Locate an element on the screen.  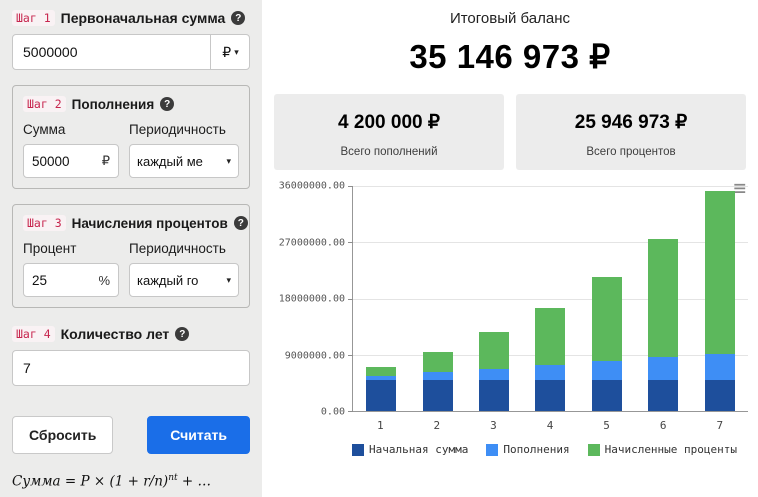
y-tick-label: 9000000.00 is located at coordinates (314, 355).